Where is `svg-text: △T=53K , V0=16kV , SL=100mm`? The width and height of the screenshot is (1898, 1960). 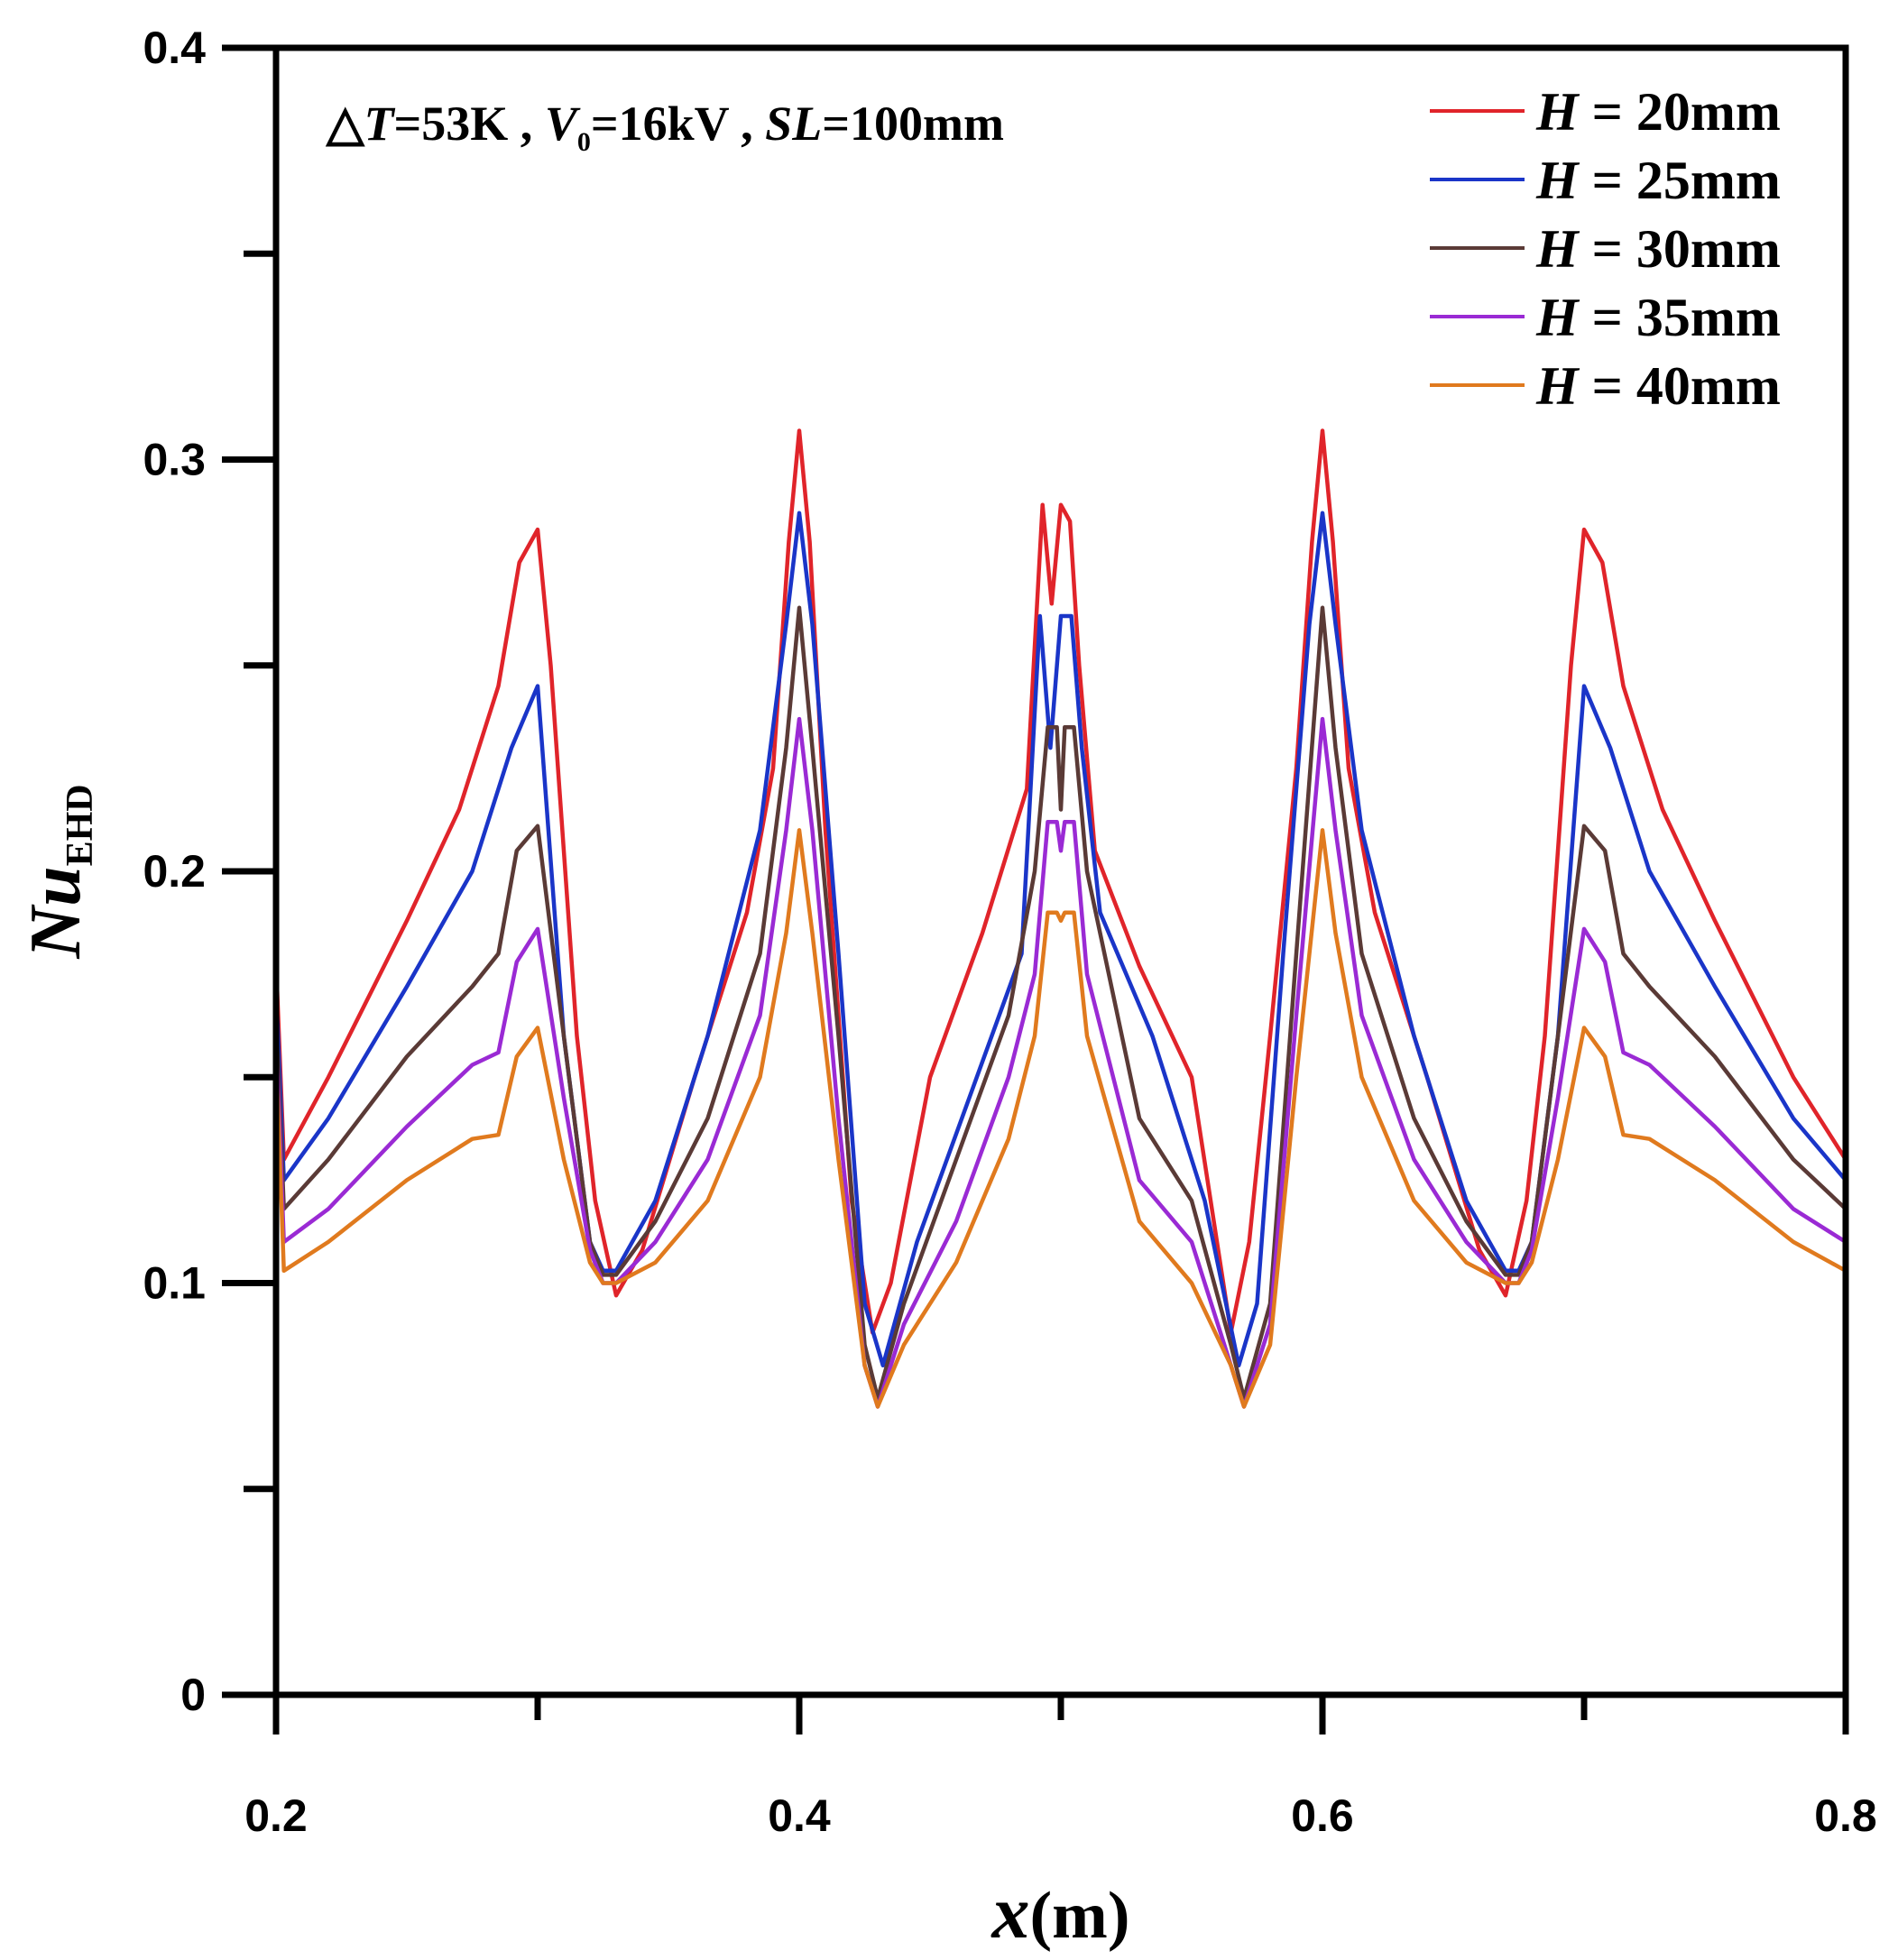 svg-text: △T=53K , V0=16kV , SL=100mm is located at coordinates (664, 127).